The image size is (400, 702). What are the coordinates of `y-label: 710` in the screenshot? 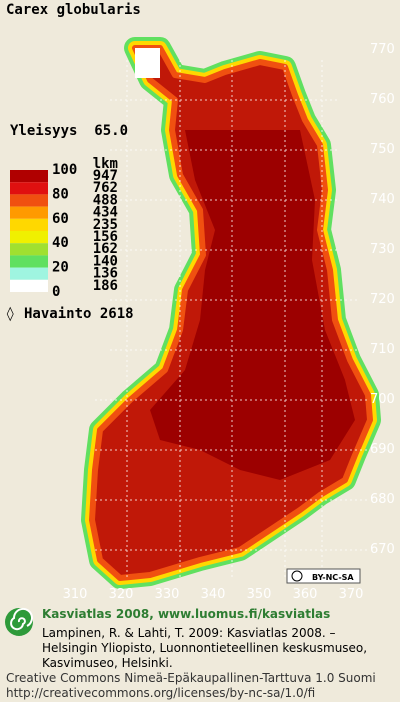 It's located at (382, 349).